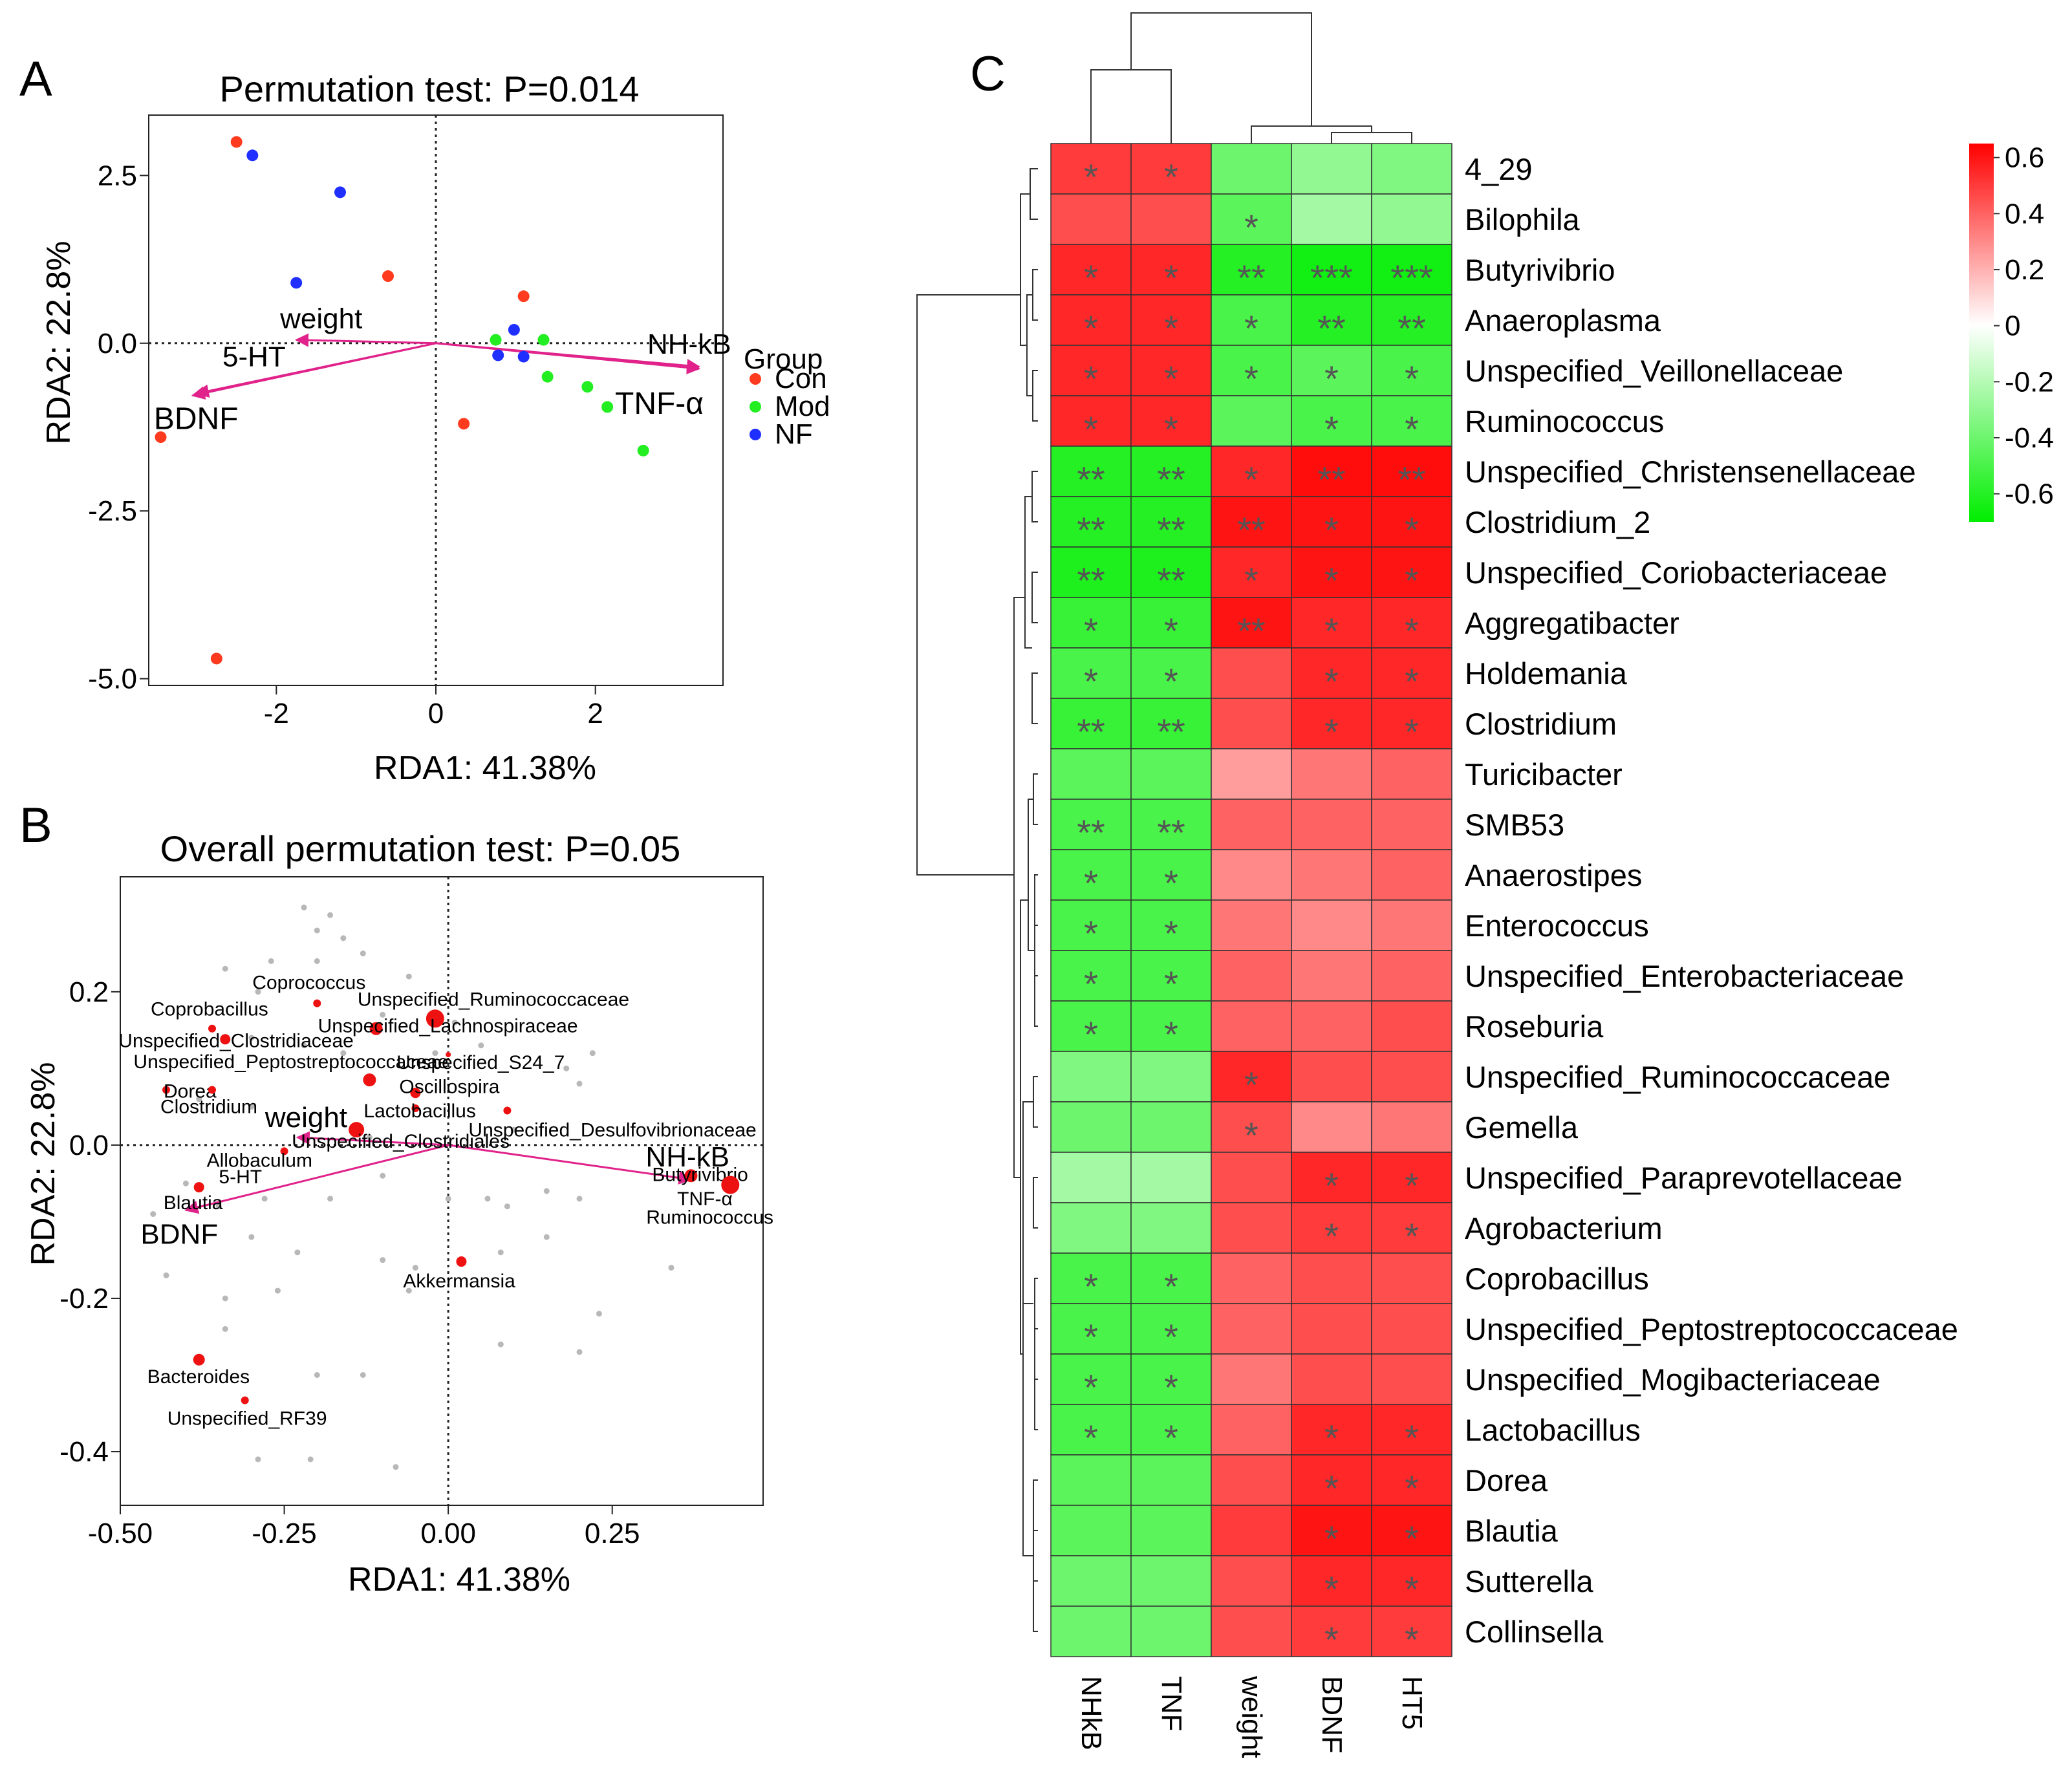 This screenshot has height=1773, width=2072. I want to click on heatmap-column-label-ht5: HT5, so click(1412, 1703).